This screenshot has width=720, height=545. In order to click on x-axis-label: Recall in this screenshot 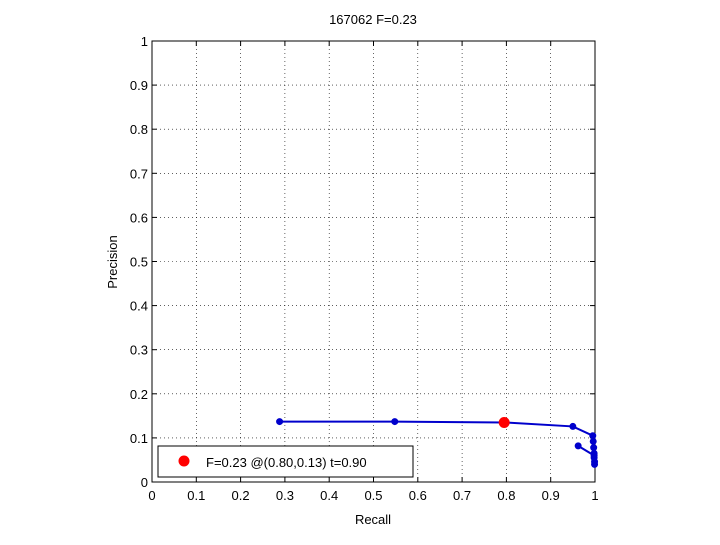, I will do `click(373, 519)`.